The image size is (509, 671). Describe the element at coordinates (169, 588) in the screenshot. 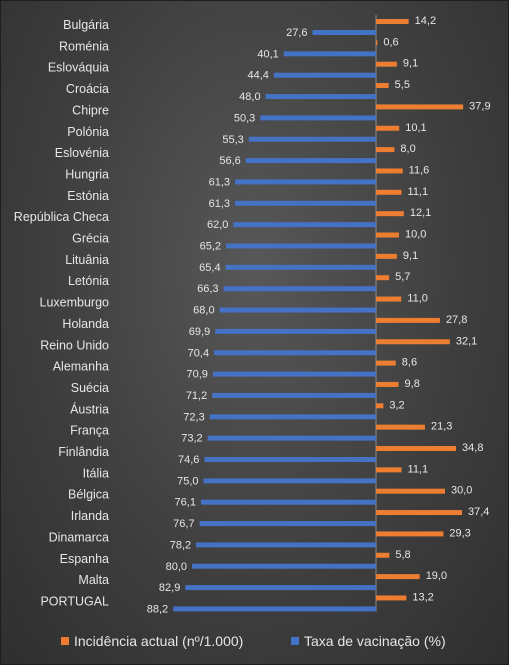

I see `vaccination-value-label: 82,9` at that location.